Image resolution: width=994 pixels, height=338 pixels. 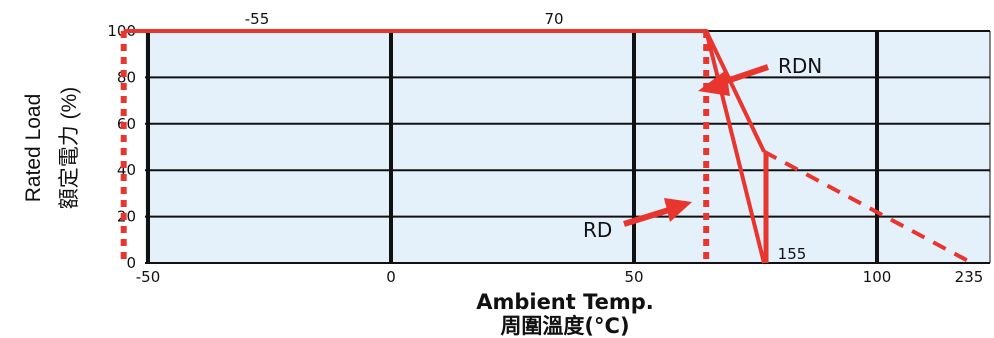 What do you see at coordinates (678, 210) in the screenshot?
I see `rd-arrowhead` at bounding box center [678, 210].